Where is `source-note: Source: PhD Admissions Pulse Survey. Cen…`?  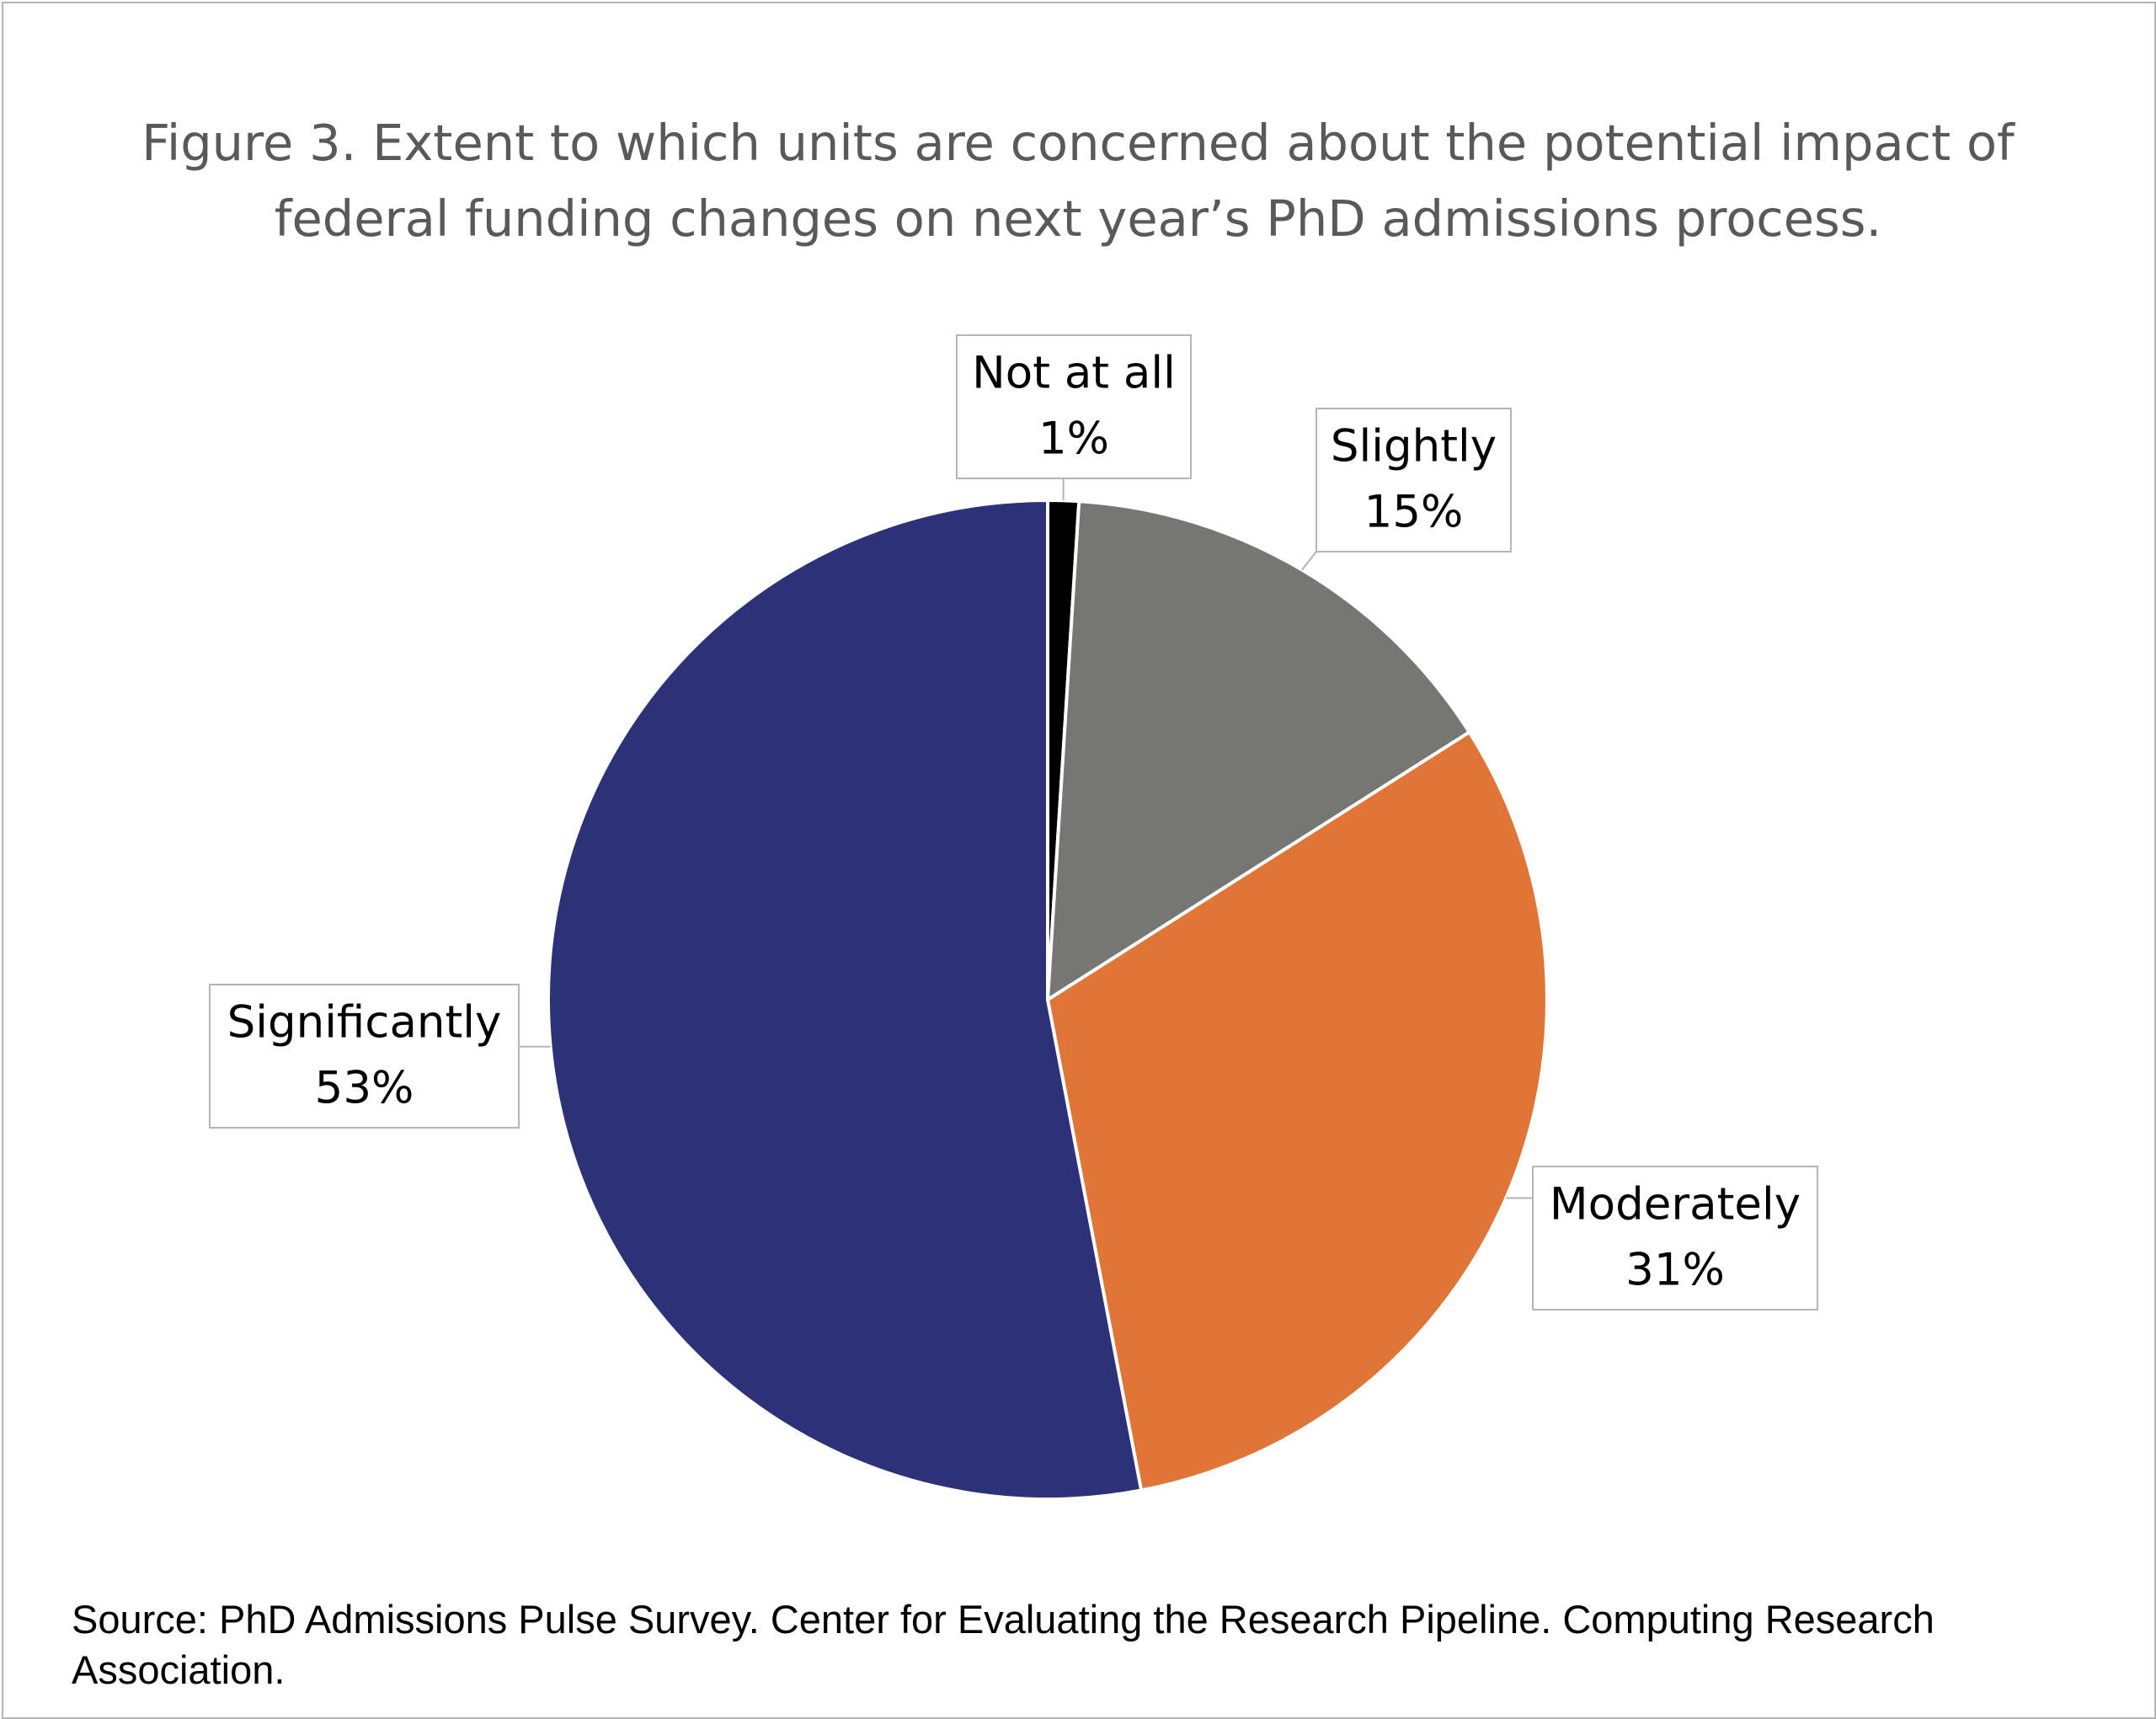
source-note: Source: PhD Admissions Pulse Survey. Cen… is located at coordinates (1003, 1644).